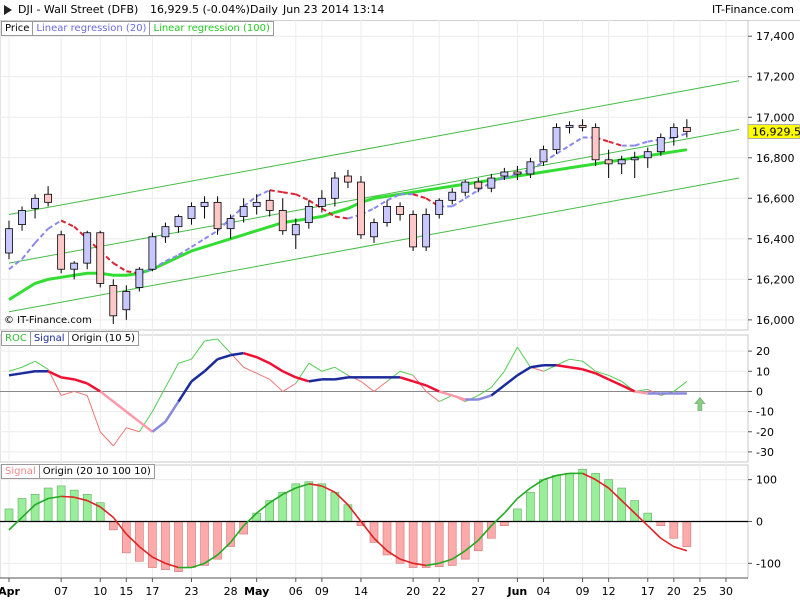  What do you see at coordinates (759, 391) in the screenshot?
I see `roc-axis-label: 0` at bounding box center [759, 391].